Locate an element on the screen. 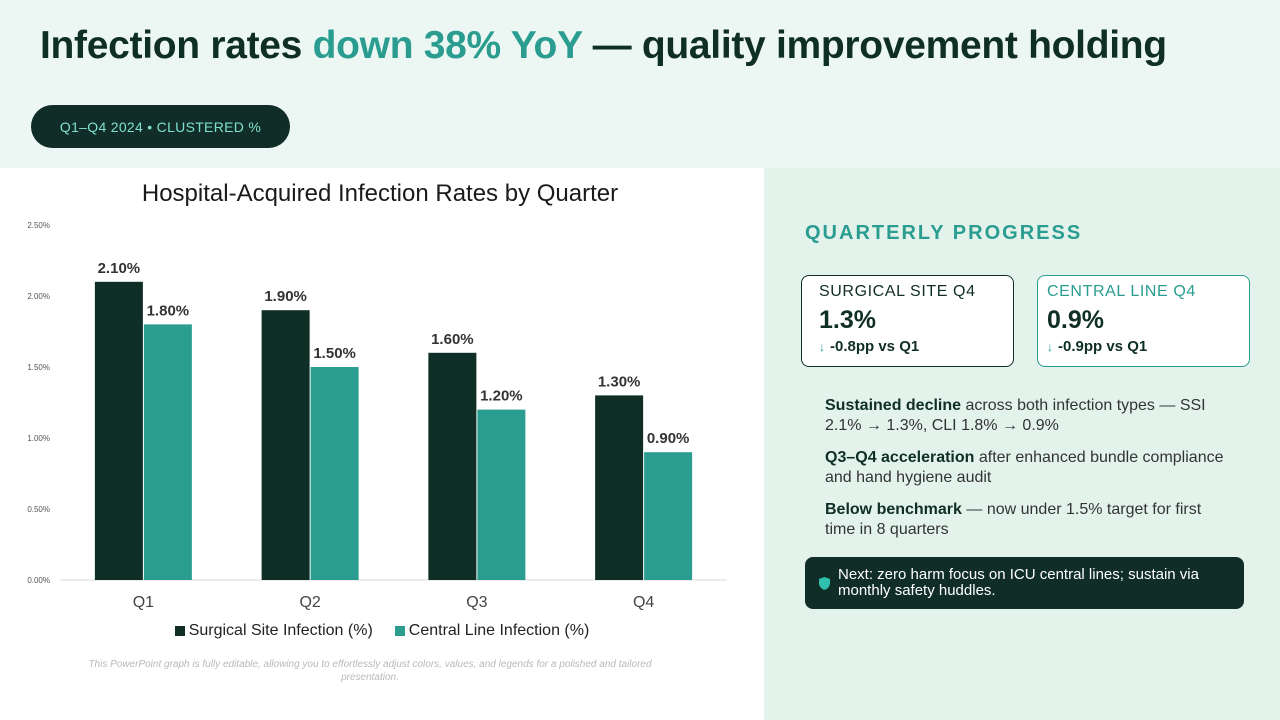 The image size is (1280, 720). legend-swatch-cli is located at coordinates (399, 631).